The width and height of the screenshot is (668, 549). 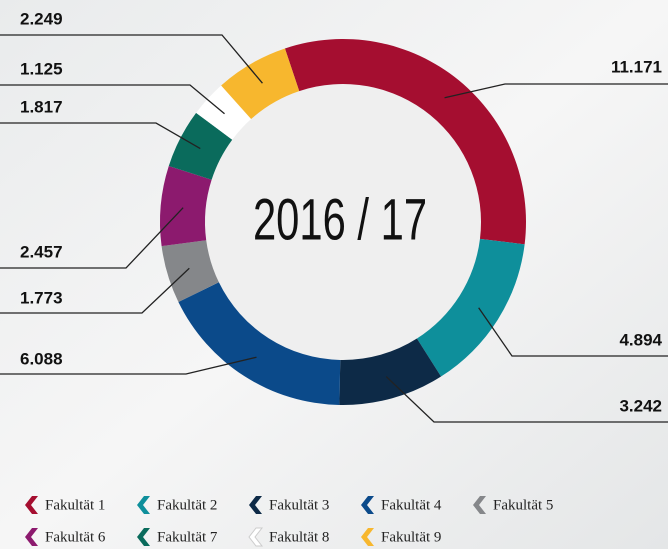 What do you see at coordinates (636, 66) in the screenshot?
I see `value-label: 11.171` at bounding box center [636, 66].